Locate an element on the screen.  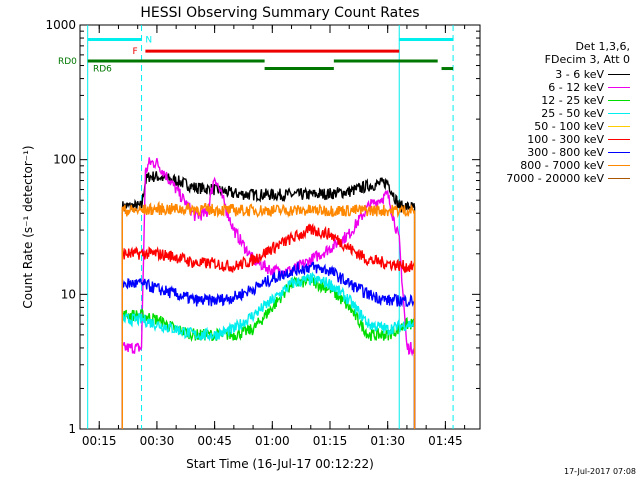
legend-item: 3 - 6 keV is located at coordinates (592, 74).